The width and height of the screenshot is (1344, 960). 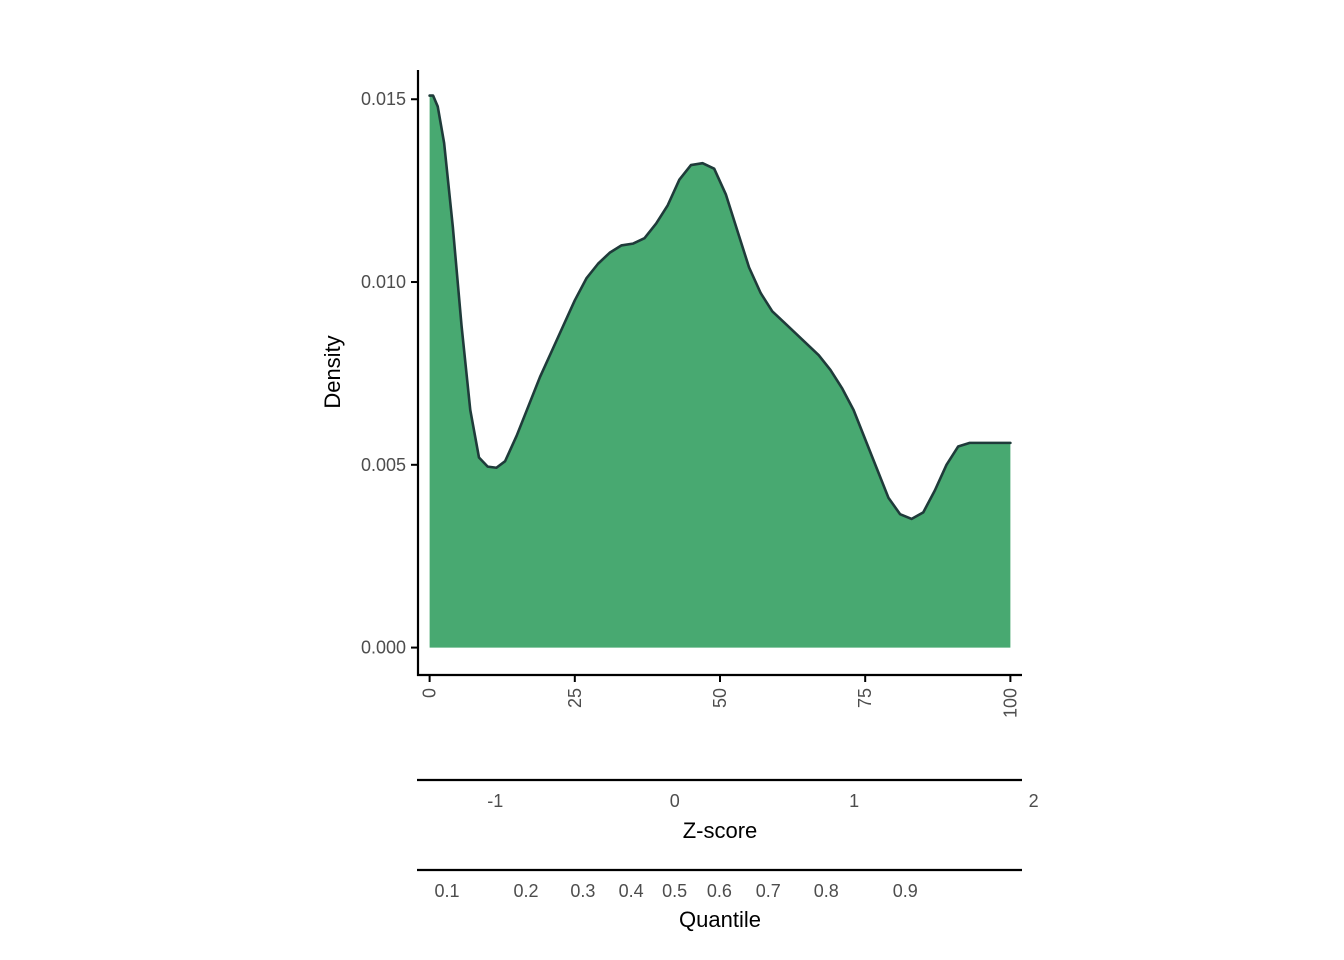 What do you see at coordinates (383, 282) in the screenshot?
I see `y-tick-label: 0.010` at bounding box center [383, 282].